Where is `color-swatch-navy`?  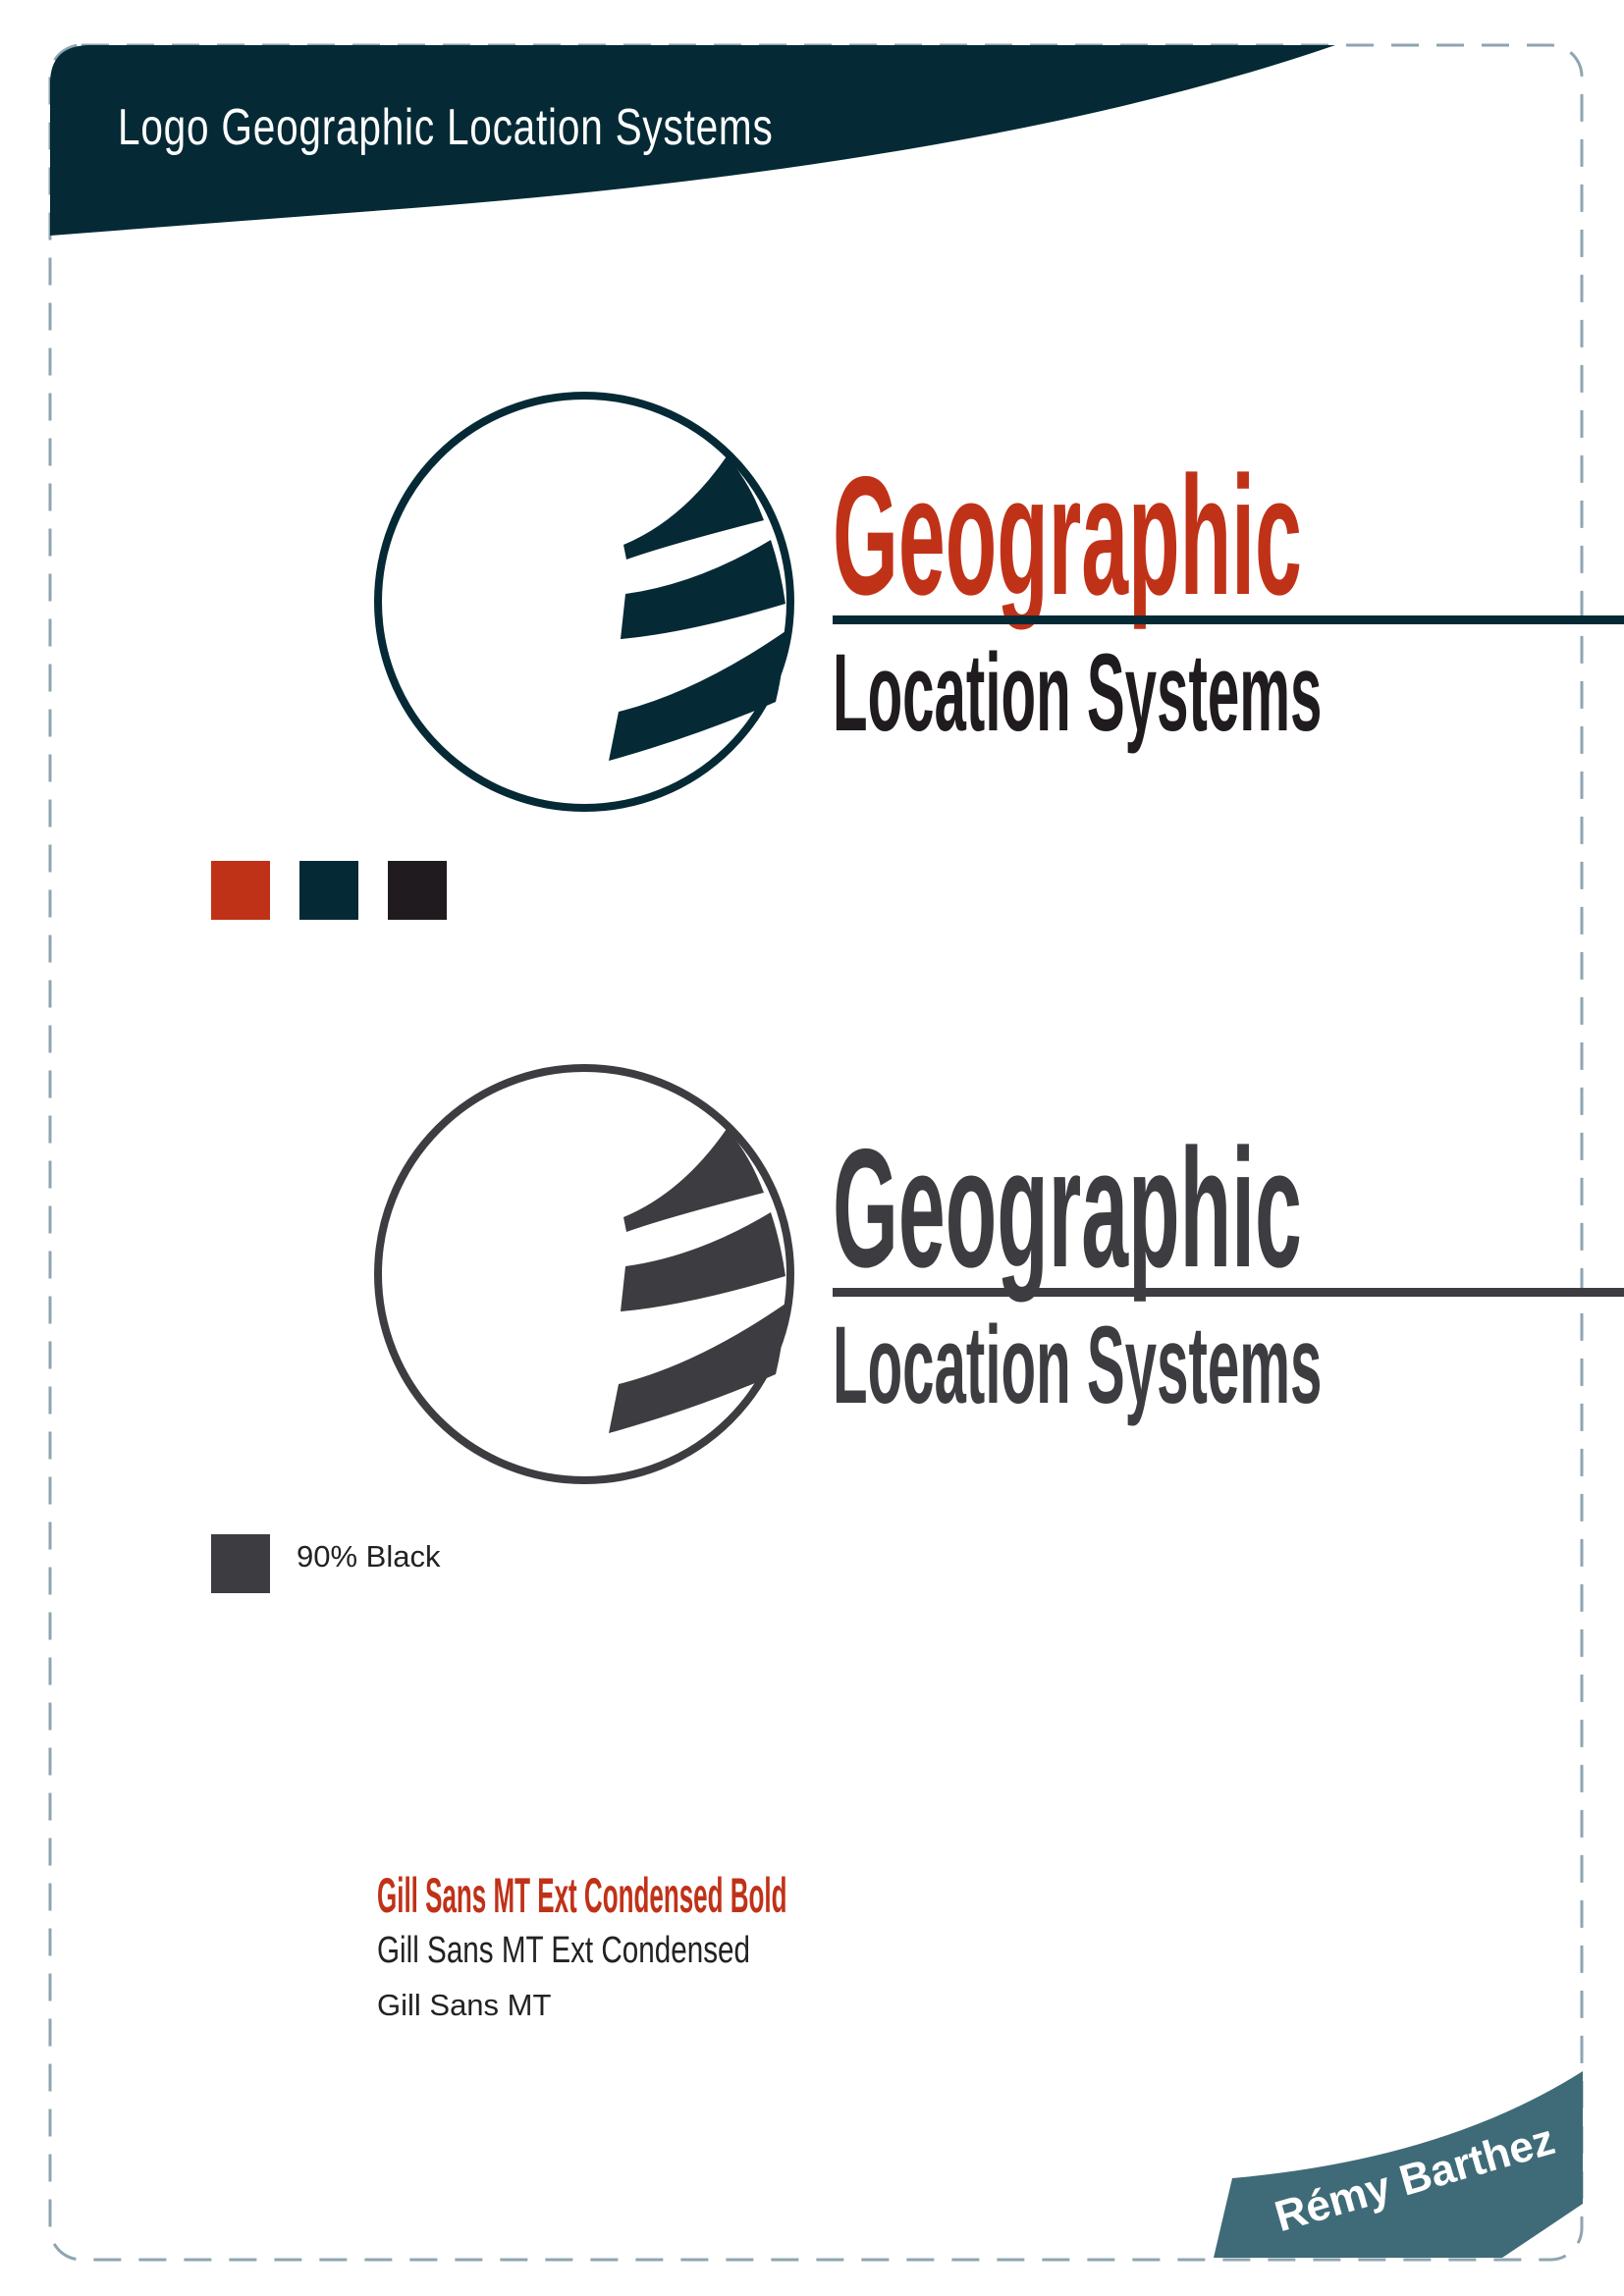
color-swatch-navy is located at coordinates (328, 890).